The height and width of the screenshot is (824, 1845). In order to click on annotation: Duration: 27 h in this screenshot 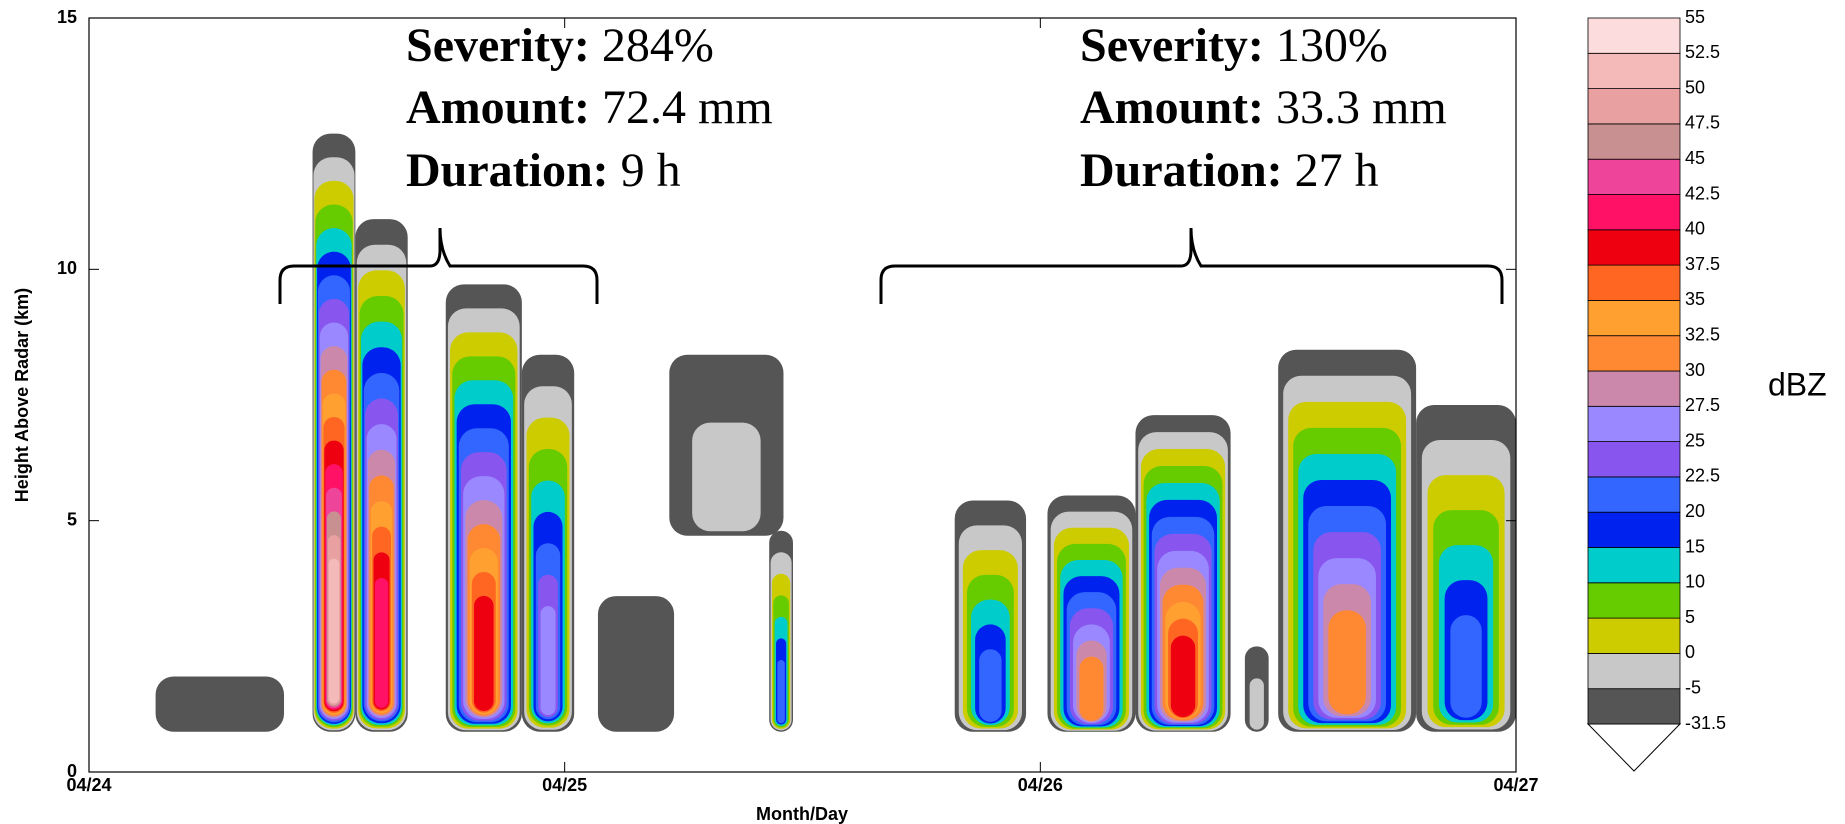, I will do `click(1229, 170)`.